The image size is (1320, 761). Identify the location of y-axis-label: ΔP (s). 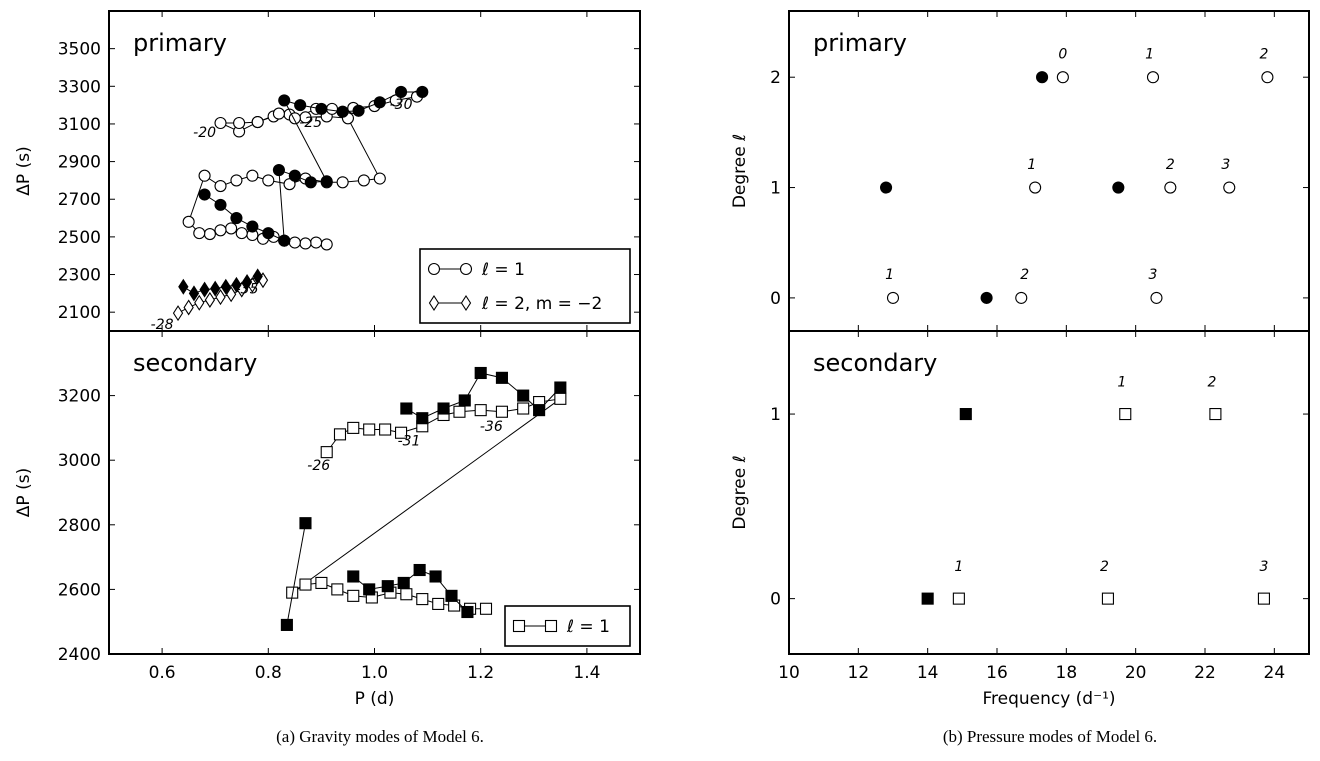
(24, 492).